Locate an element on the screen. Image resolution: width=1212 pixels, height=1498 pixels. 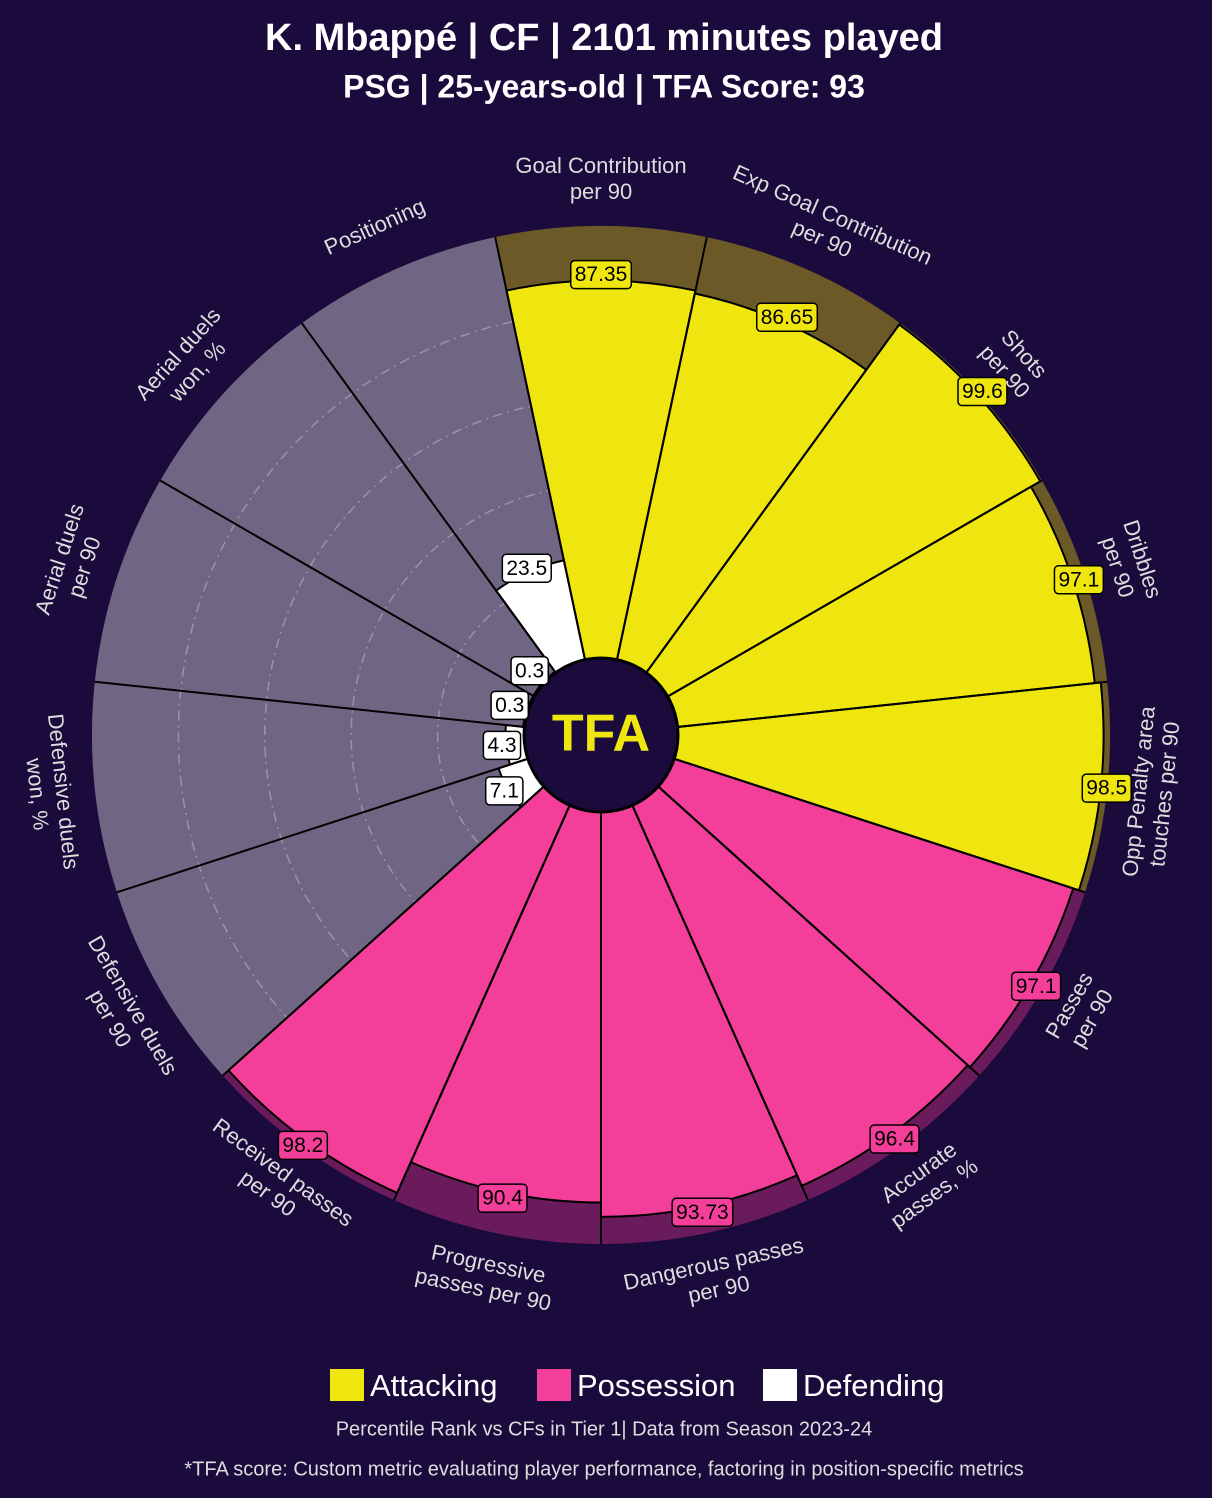
value-label: 98.5 is located at coordinates (1106, 788).